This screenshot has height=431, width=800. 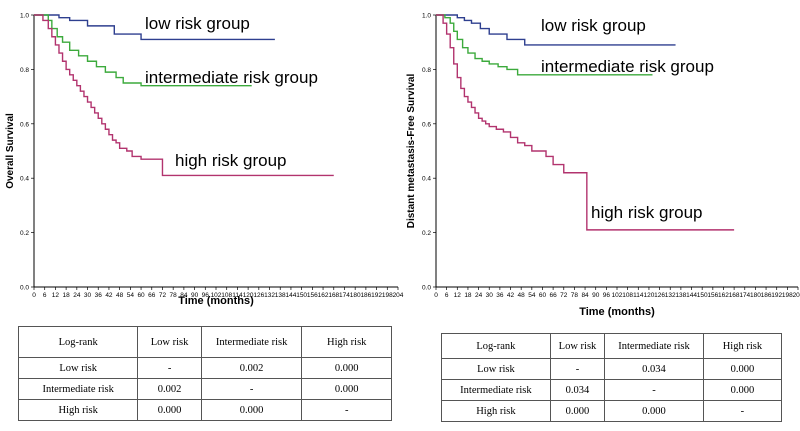 I want to click on x-tick-label: 162, so click(x=323, y=295).